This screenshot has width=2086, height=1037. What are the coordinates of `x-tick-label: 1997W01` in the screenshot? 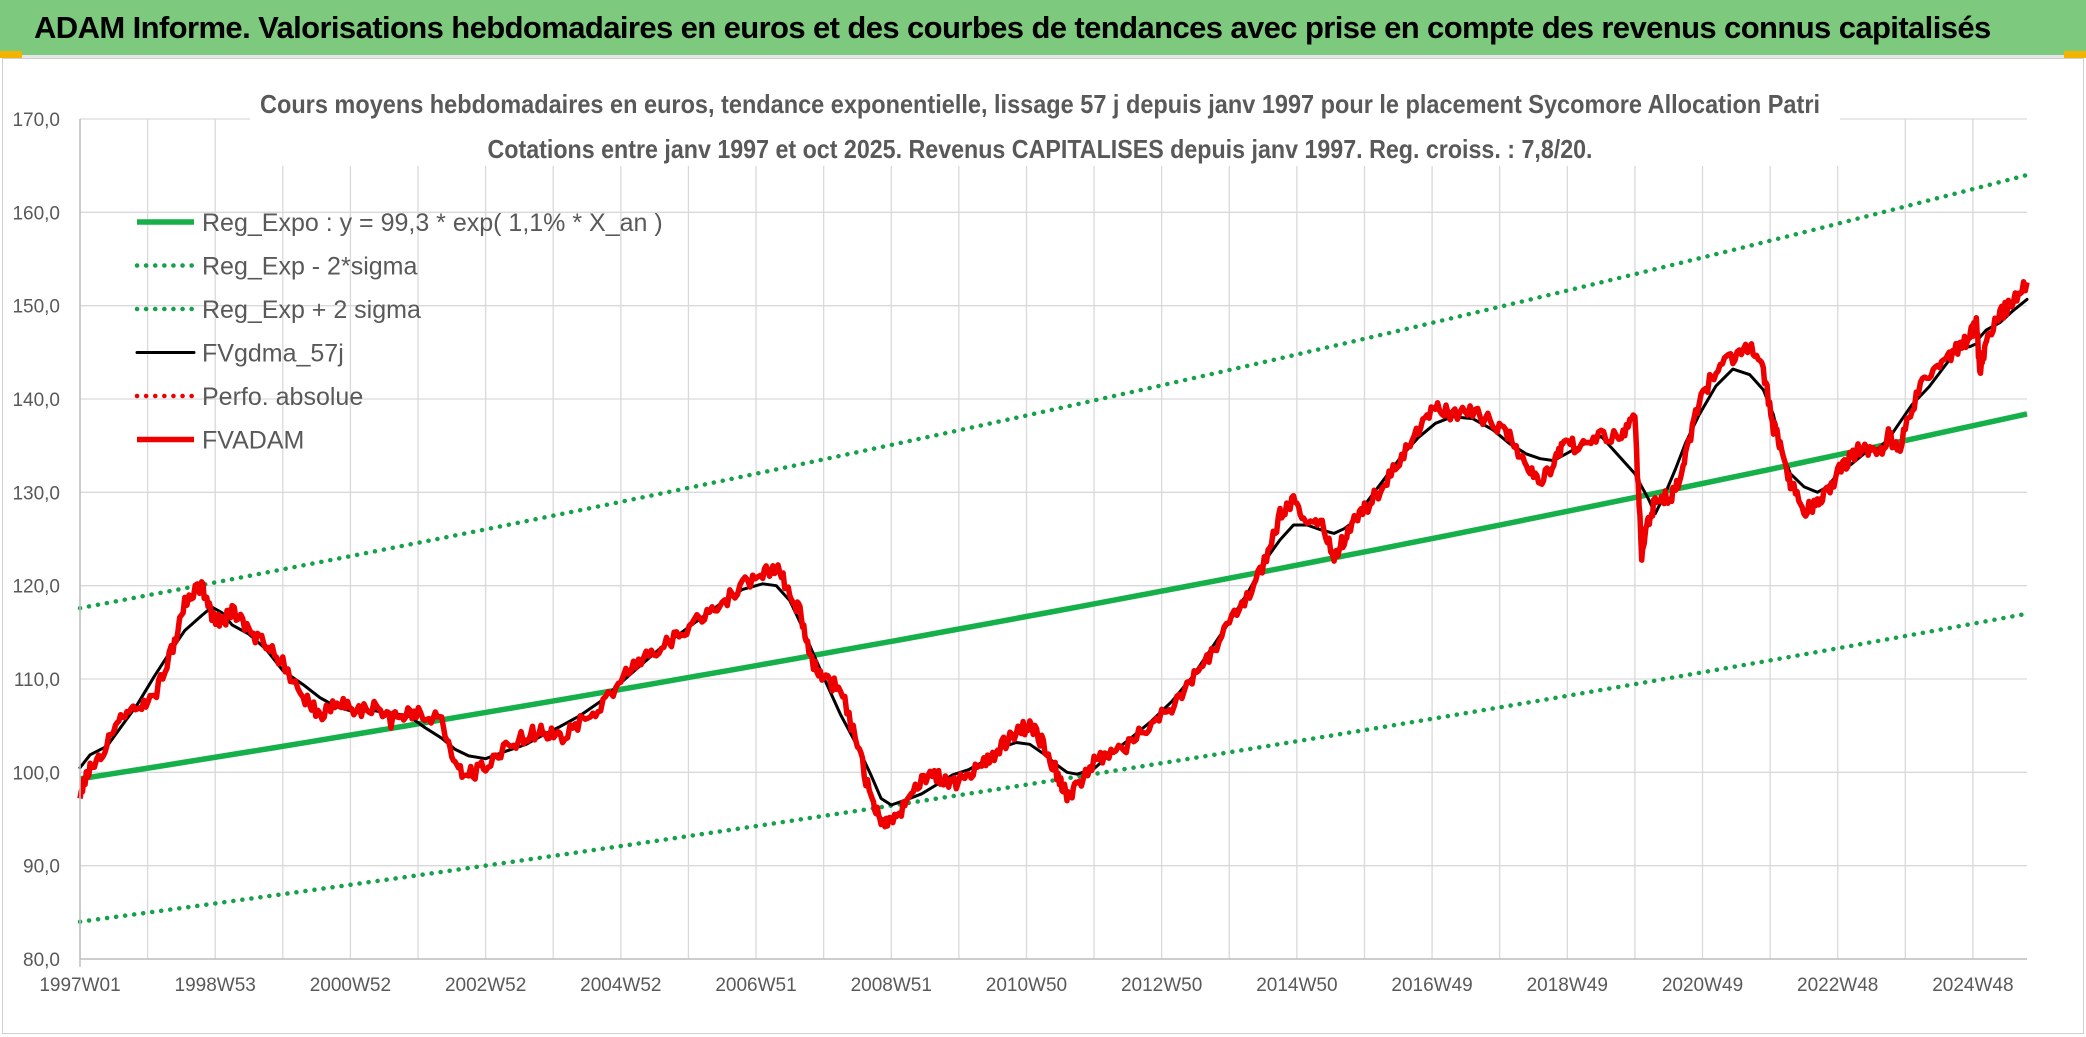 It's located at (79, 985).